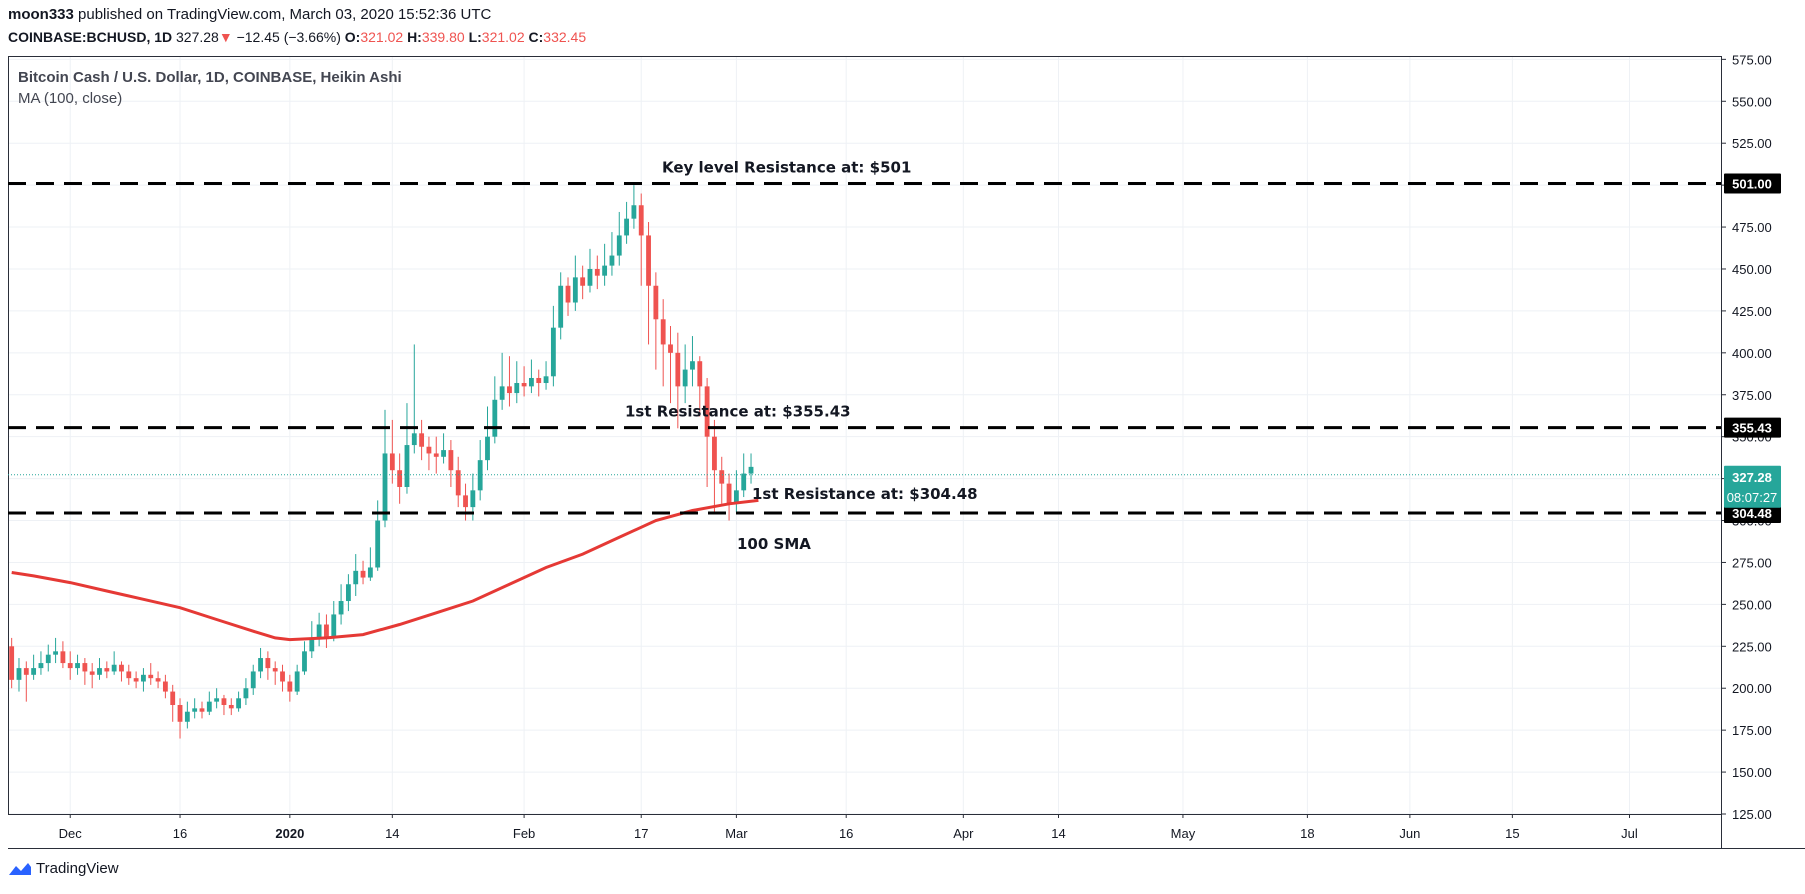  I want to click on price-tick-label: 200.00, so click(1752, 688).